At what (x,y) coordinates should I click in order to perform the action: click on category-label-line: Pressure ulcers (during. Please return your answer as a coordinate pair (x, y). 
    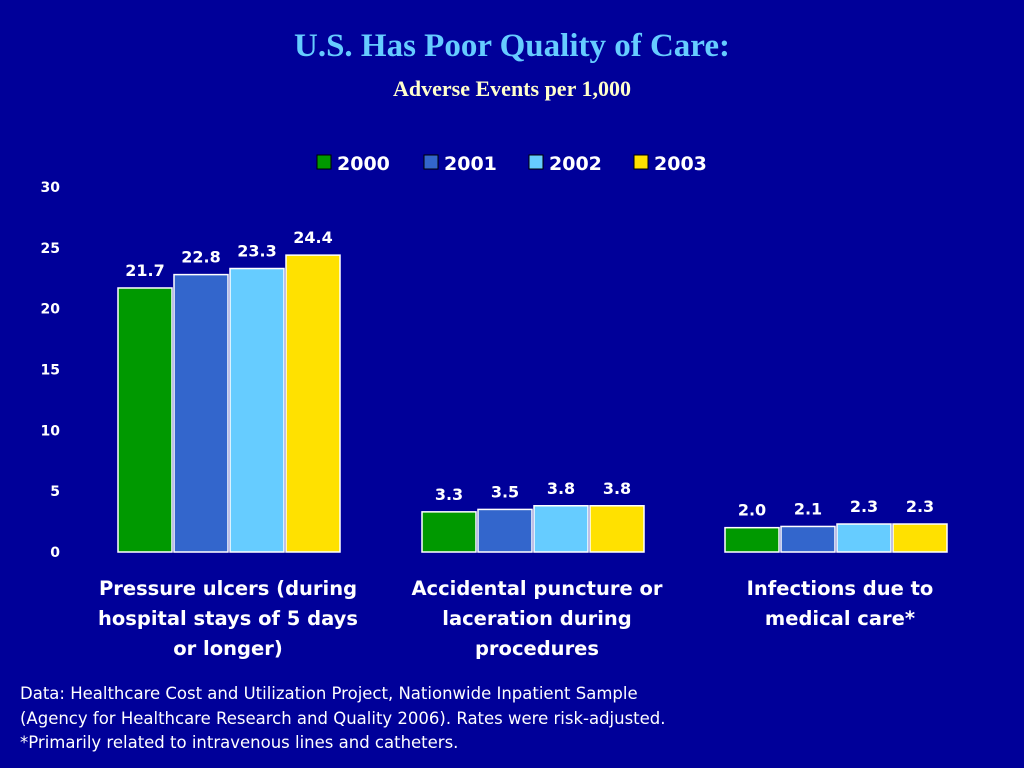
    Looking at the image, I should click on (228, 588).